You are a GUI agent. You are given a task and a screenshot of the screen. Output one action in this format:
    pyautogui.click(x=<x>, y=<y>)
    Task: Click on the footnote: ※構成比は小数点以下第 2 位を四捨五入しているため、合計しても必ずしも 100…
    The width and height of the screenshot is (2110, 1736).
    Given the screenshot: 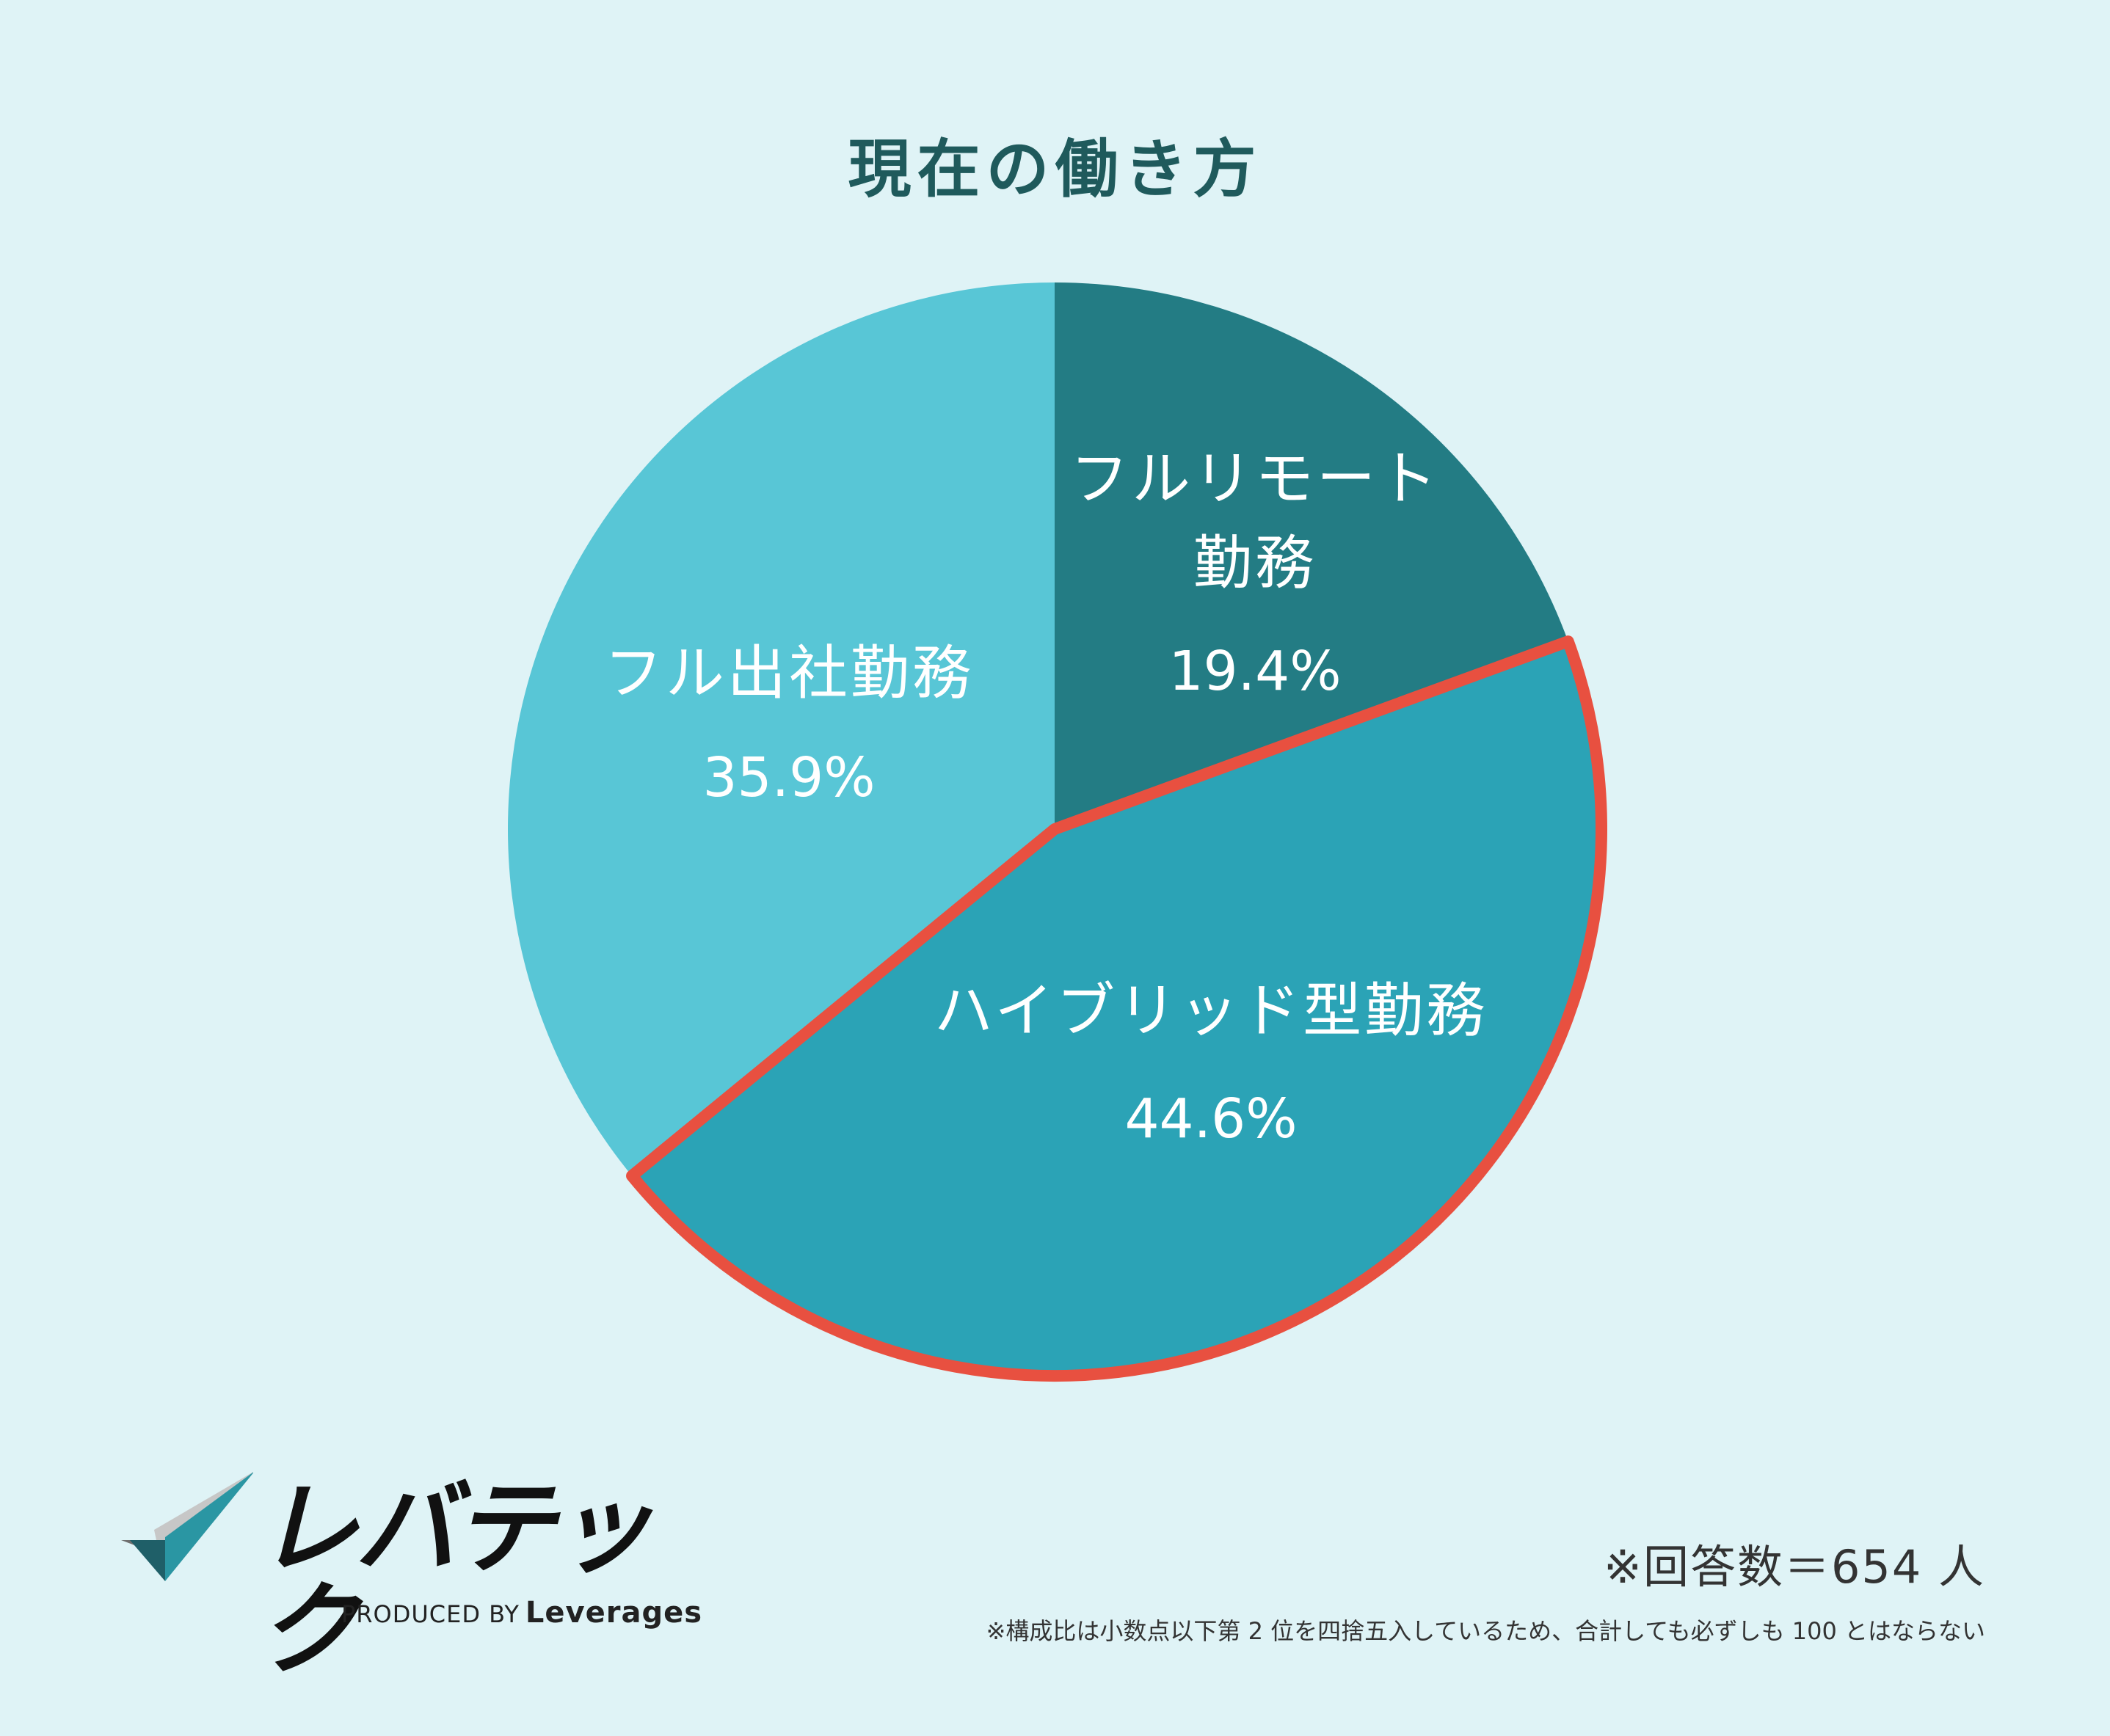 What is the action you would take?
    pyautogui.click(x=1486, y=1631)
    